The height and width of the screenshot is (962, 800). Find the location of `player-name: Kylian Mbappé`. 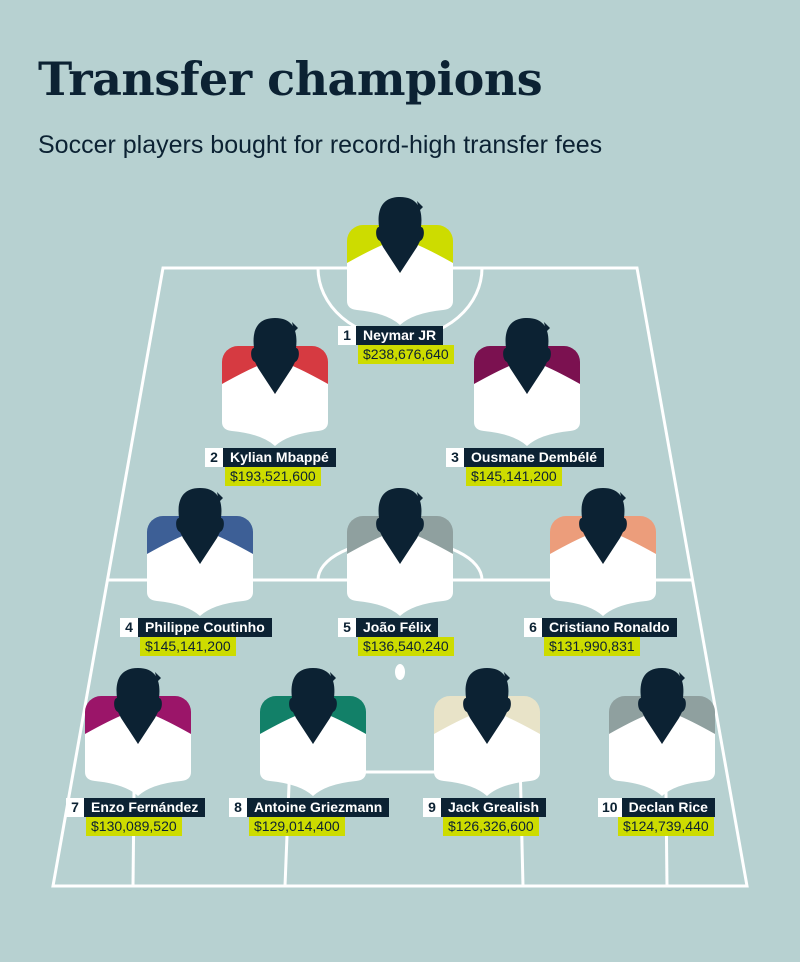

player-name: Kylian Mbappé is located at coordinates (279, 457).